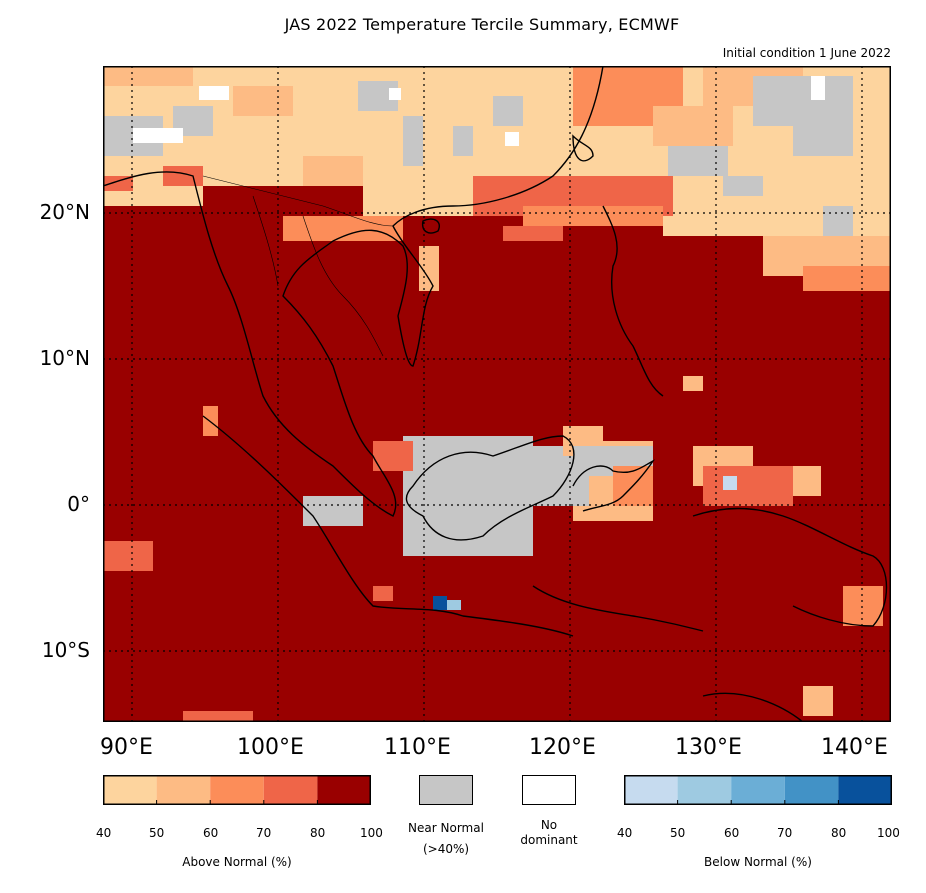 Image resolution: width=926 pixels, height=893 pixels. Describe the element at coordinates (732, 833) in the screenshot. I see `below-tick-60: 60` at that location.